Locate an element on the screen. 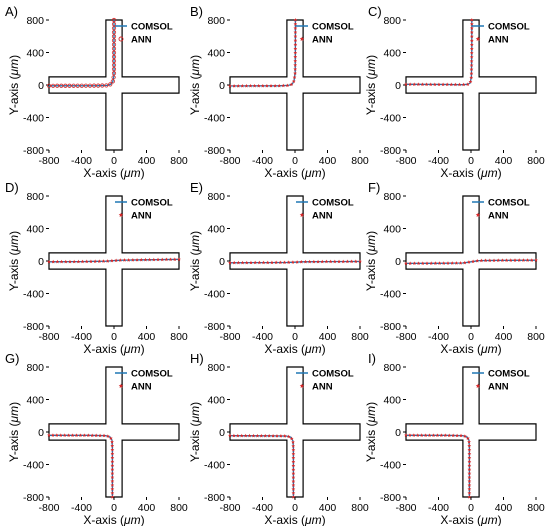 This screenshot has height=526, width=550. x-tick-label: 400 is located at coordinates (504, 508).